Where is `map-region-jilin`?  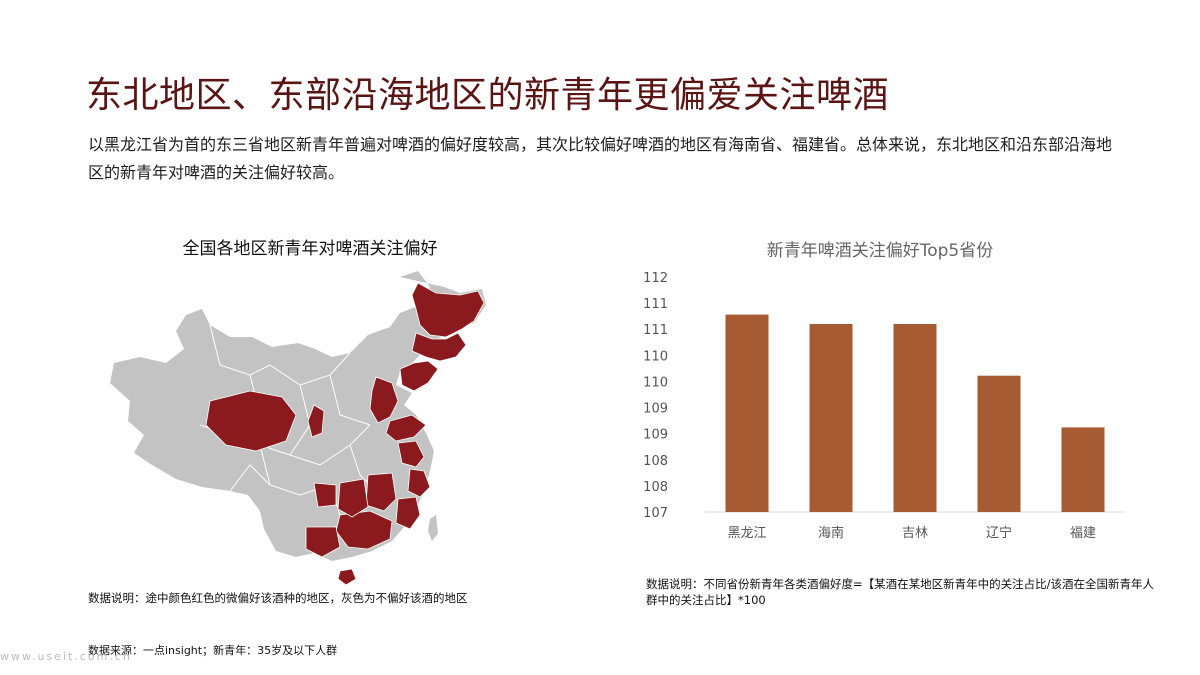
map-region-jilin is located at coordinates (439, 347).